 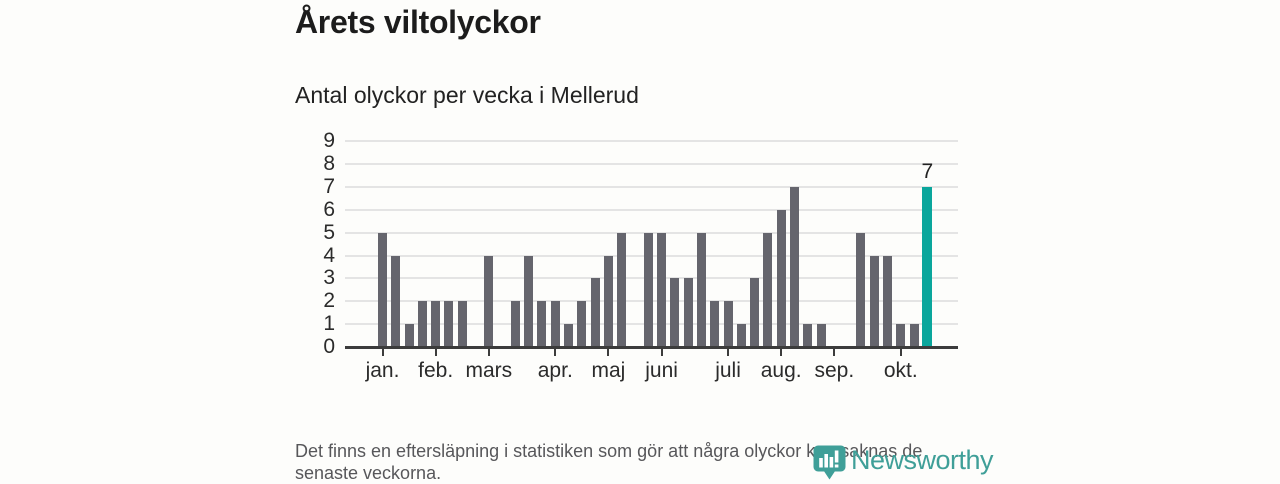 I want to click on x-tick-label: maj, so click(x=608, y=370).